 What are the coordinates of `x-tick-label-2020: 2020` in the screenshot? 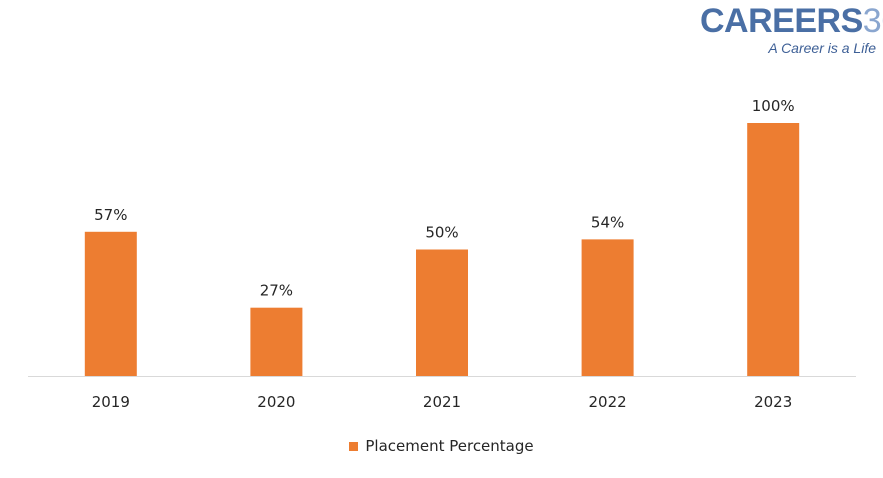 It's located at (276, 402).